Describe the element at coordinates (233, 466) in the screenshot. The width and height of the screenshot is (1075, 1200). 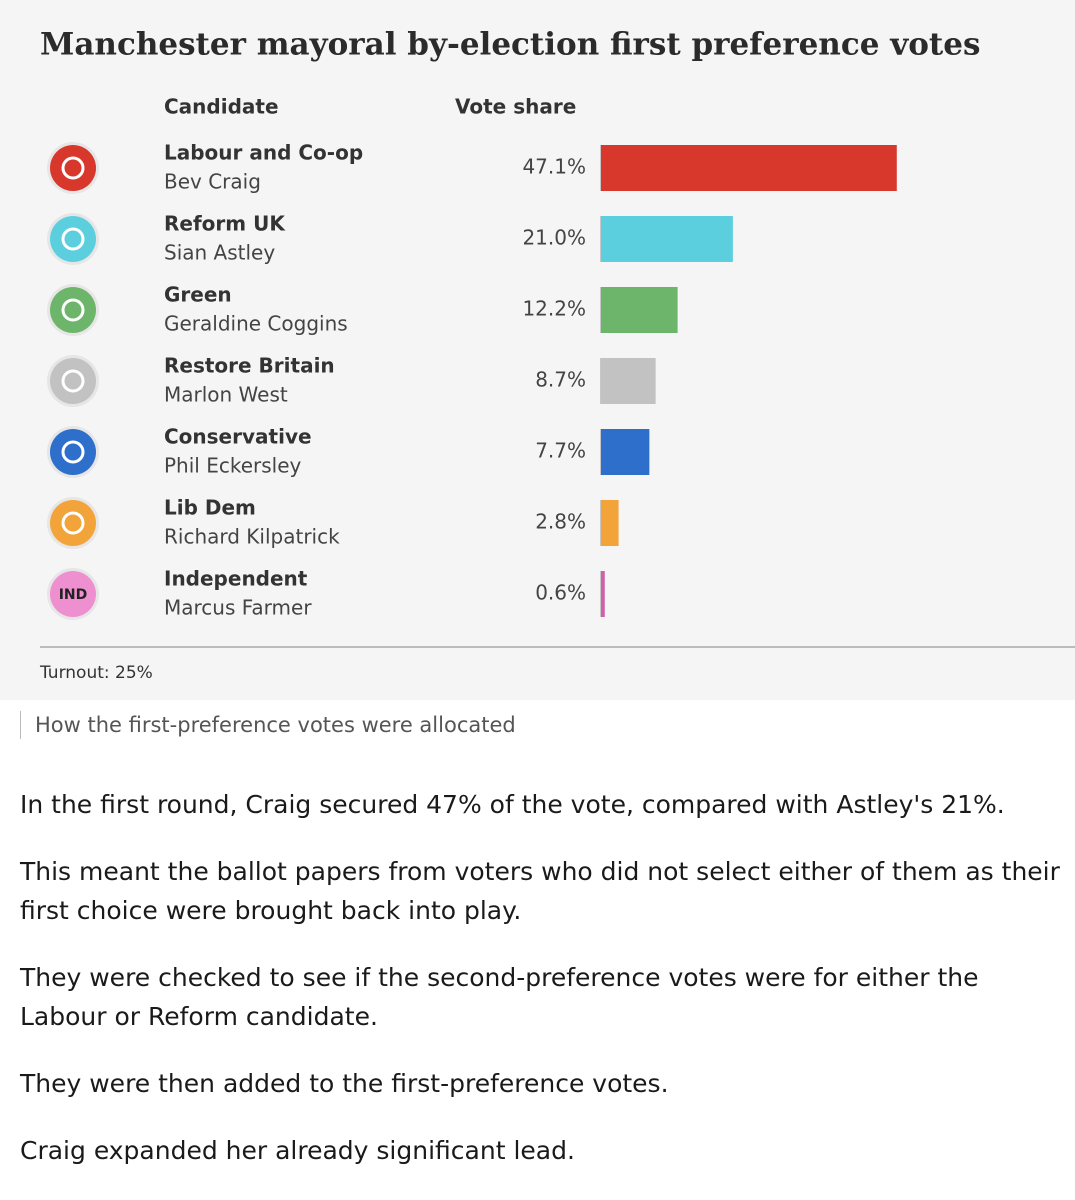
I see `candidate-name: Phil Eckersley` at that location.